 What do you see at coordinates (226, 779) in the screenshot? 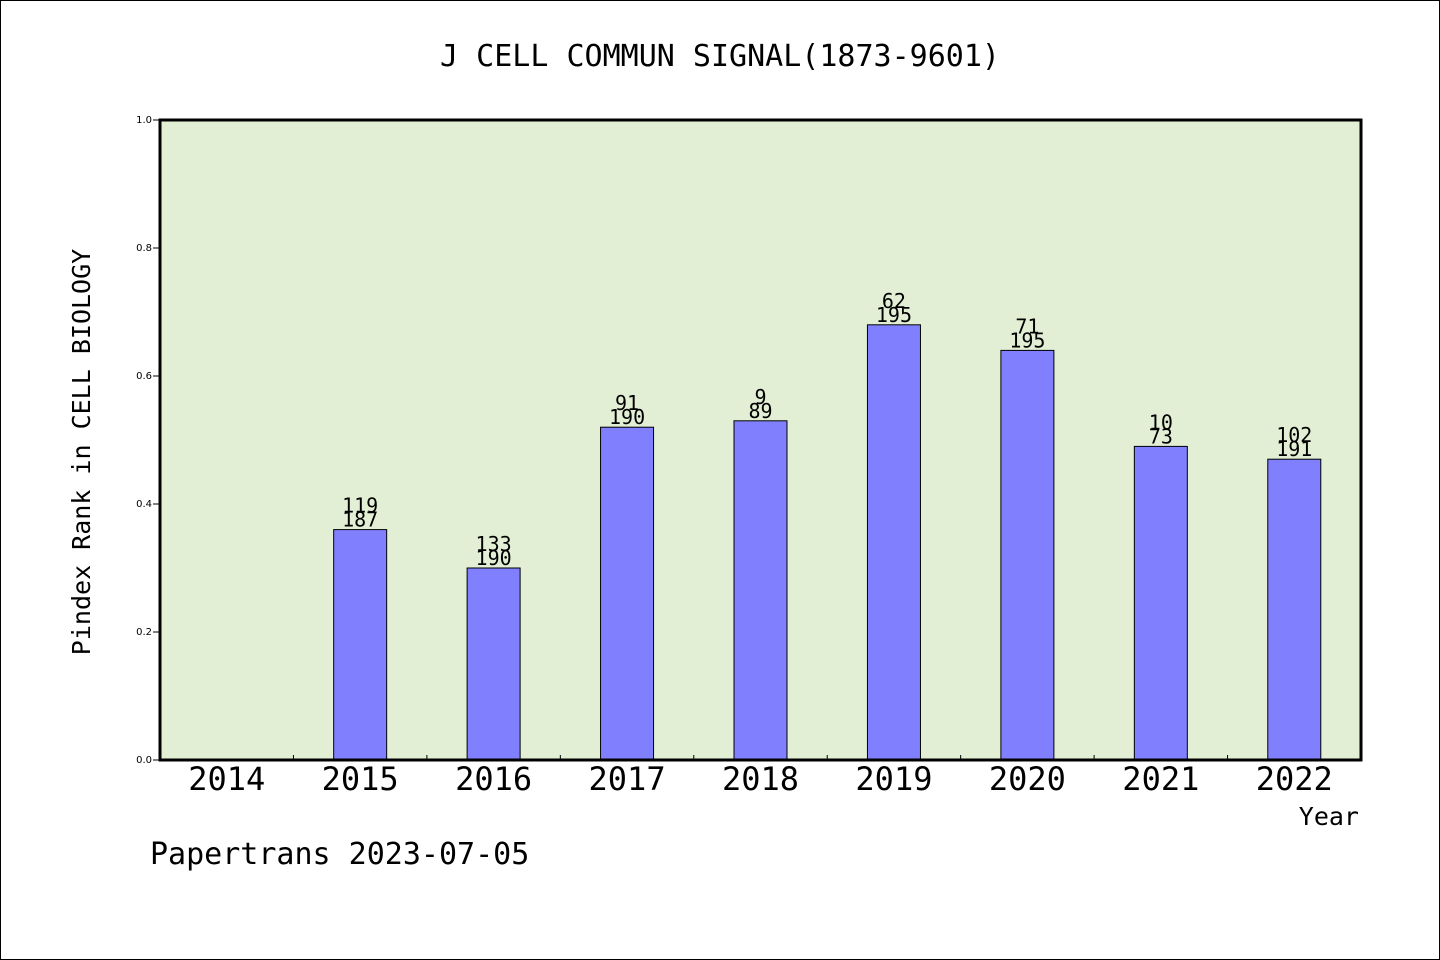
I see `x-tick-label: 2014` at bounding box center [226, 779].